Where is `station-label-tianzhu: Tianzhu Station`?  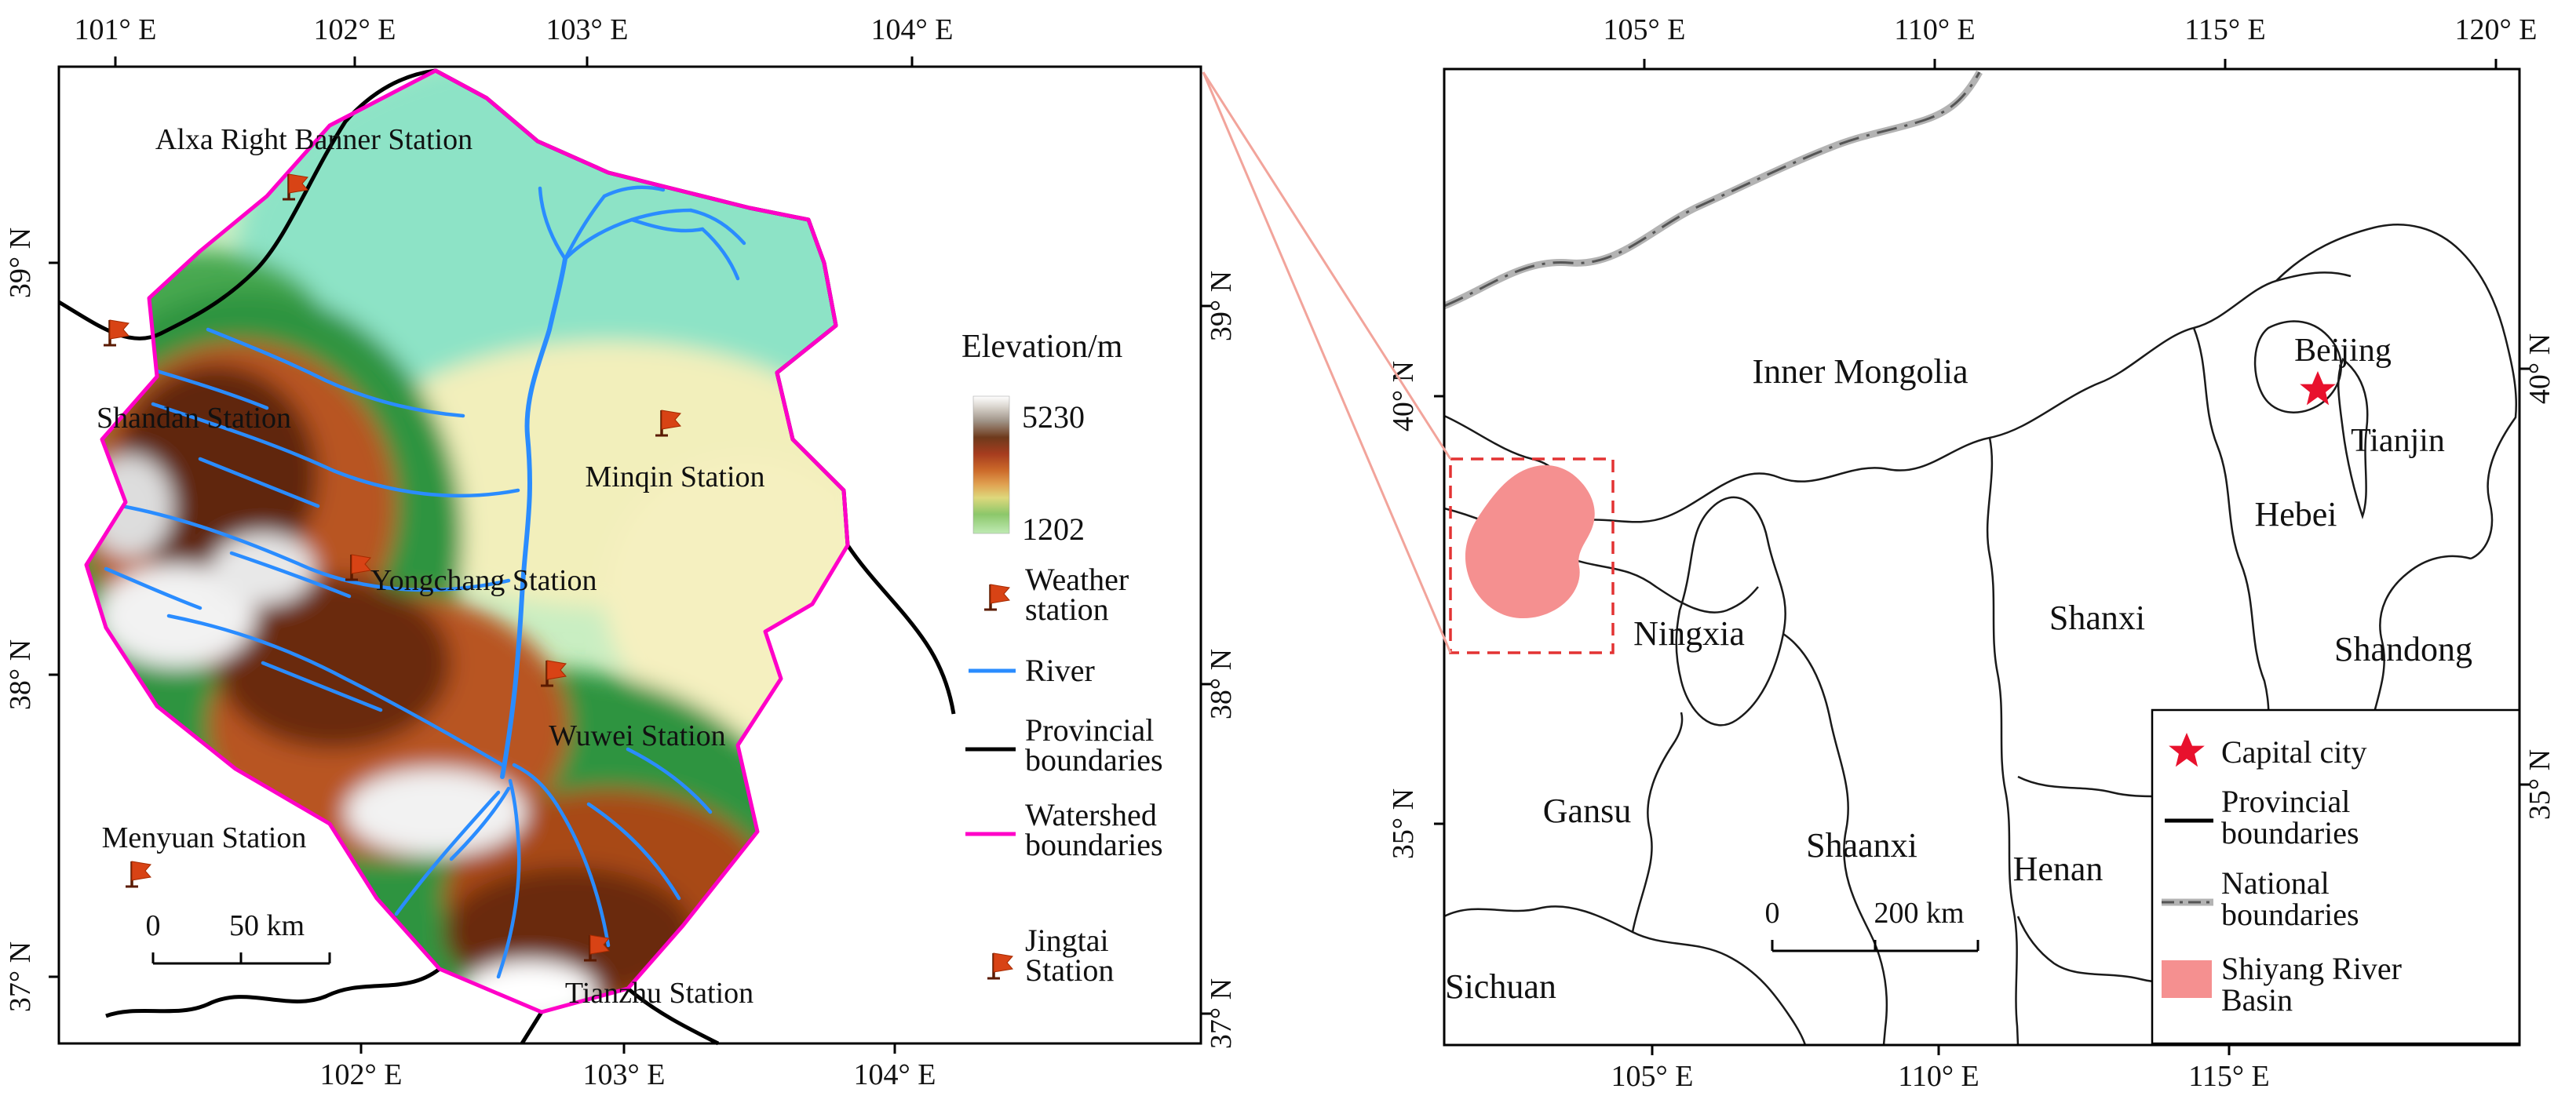
station-label-tianzhu: Tianzhu Station is located at coordinates (659, 994).